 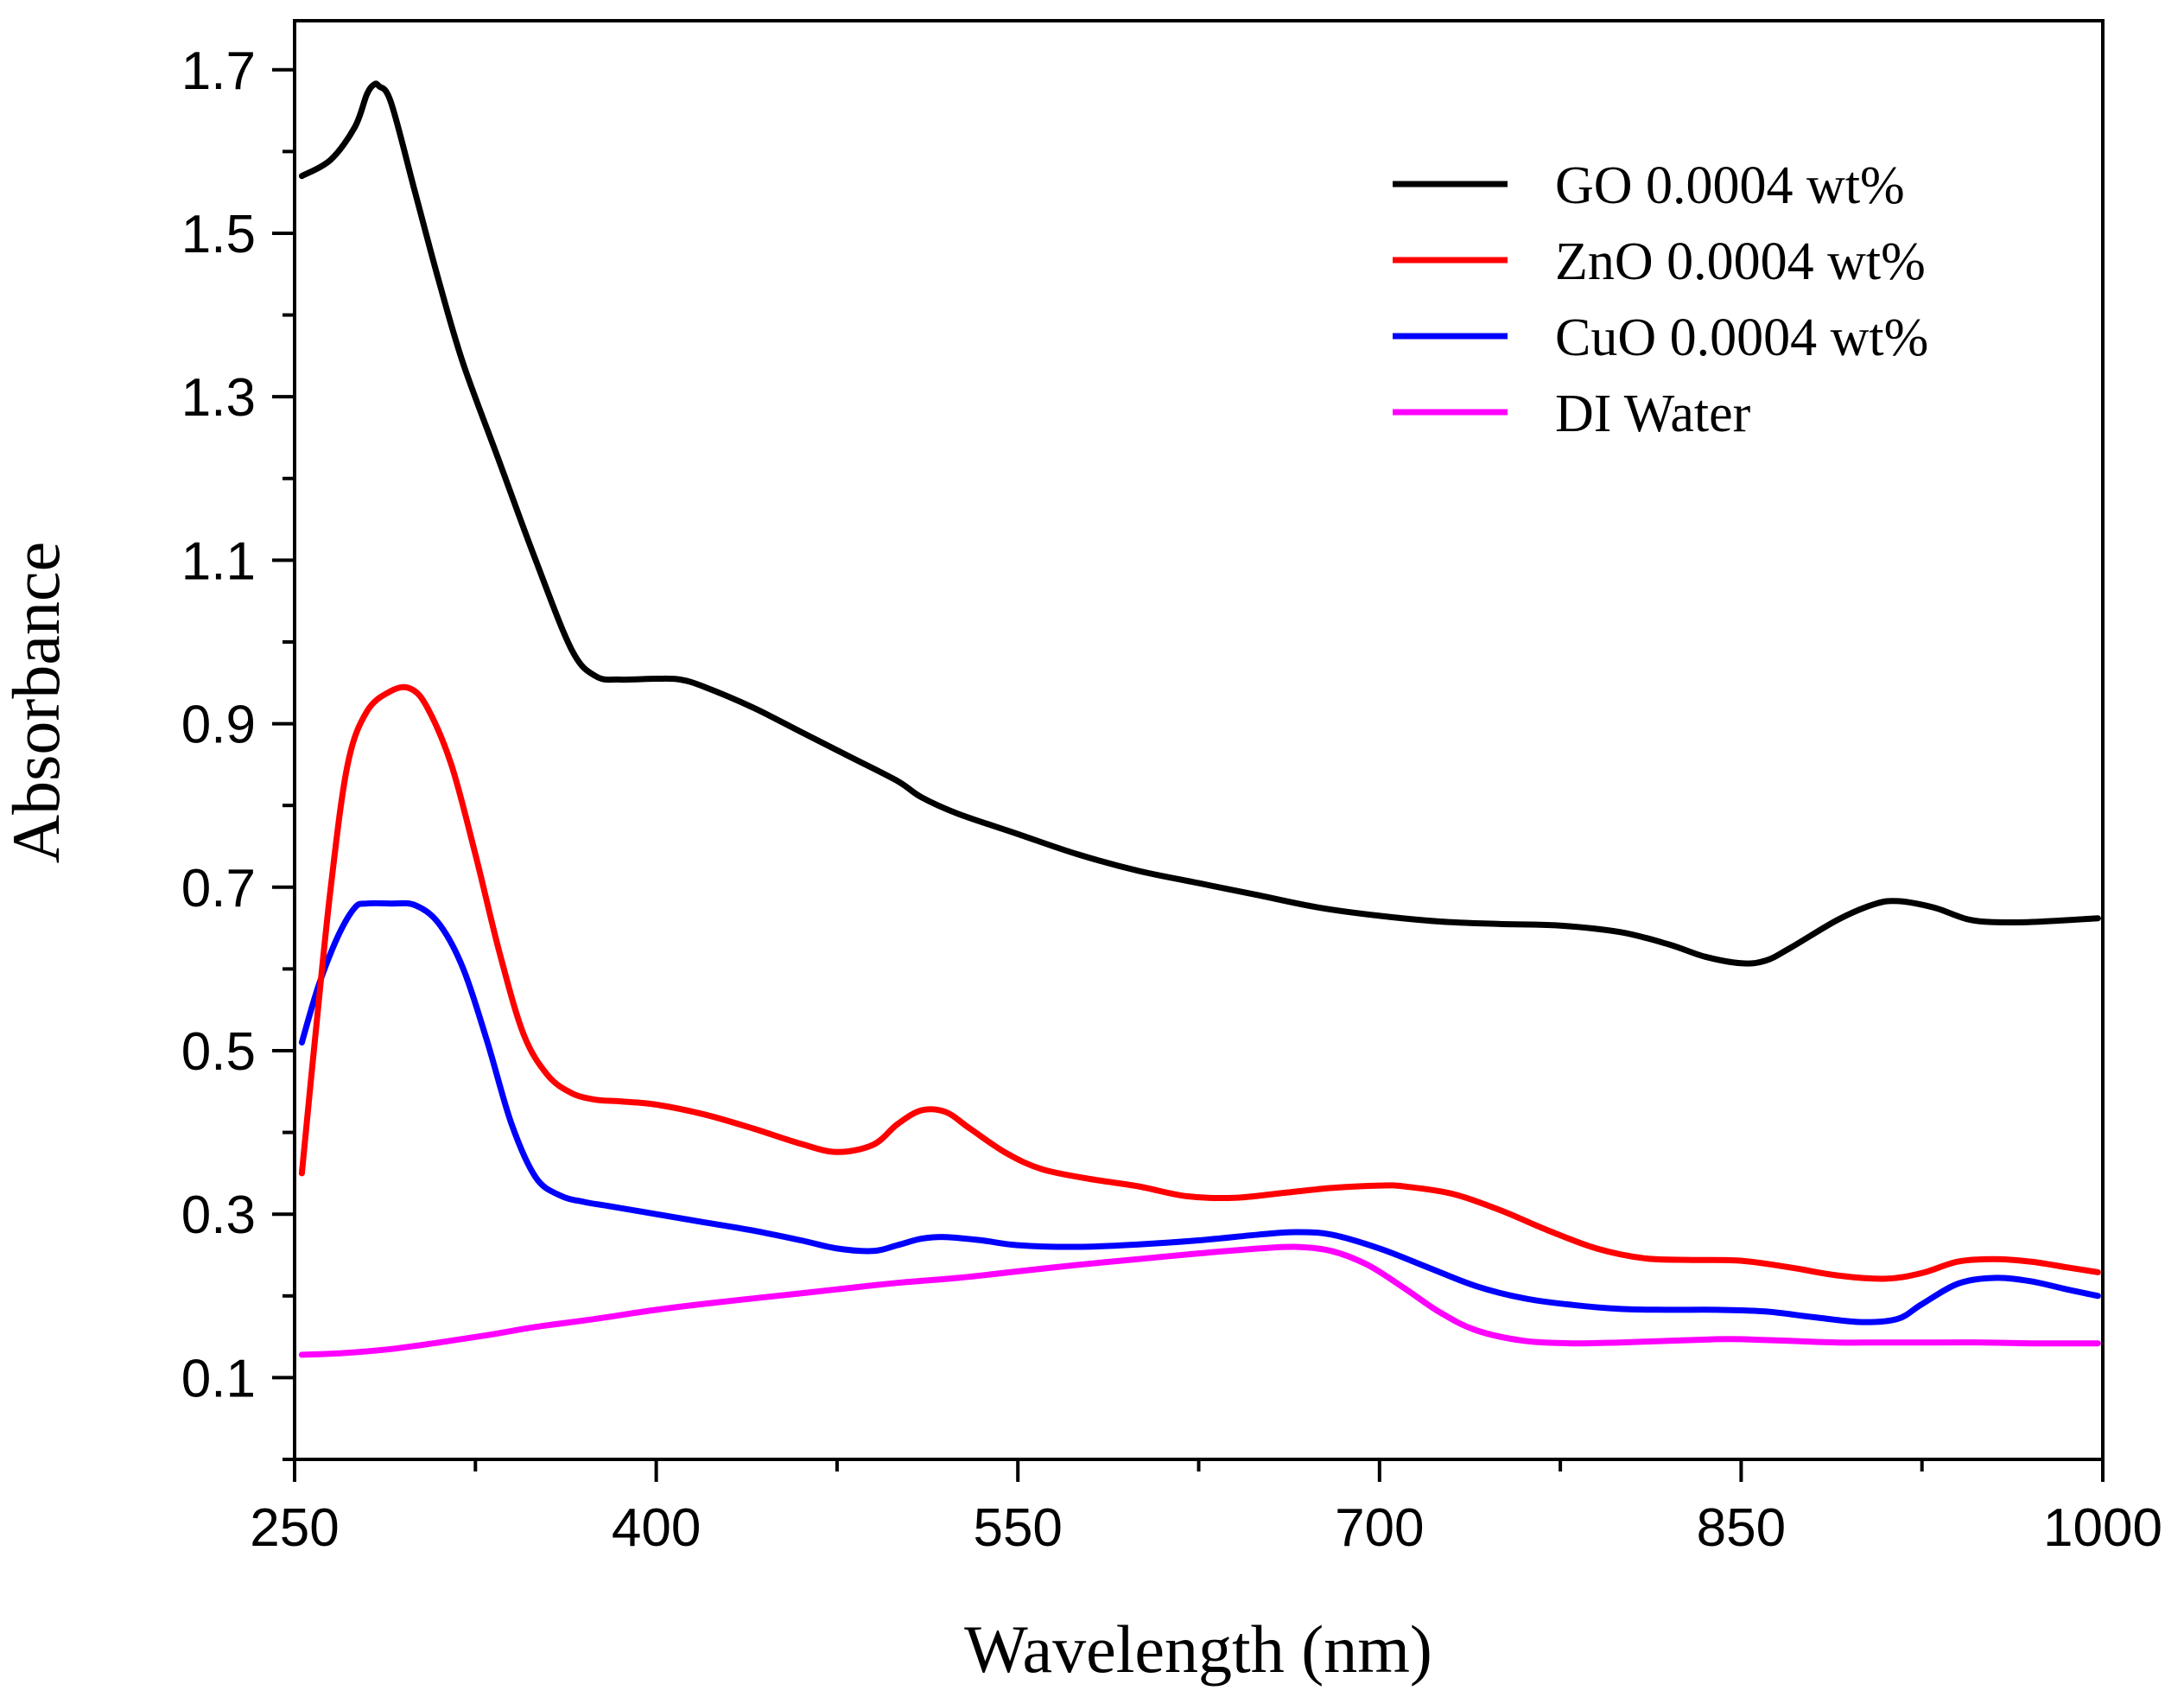 I want to click on legend-label-go: GO 0.0004 wt%, so click(x=1730, y=185).